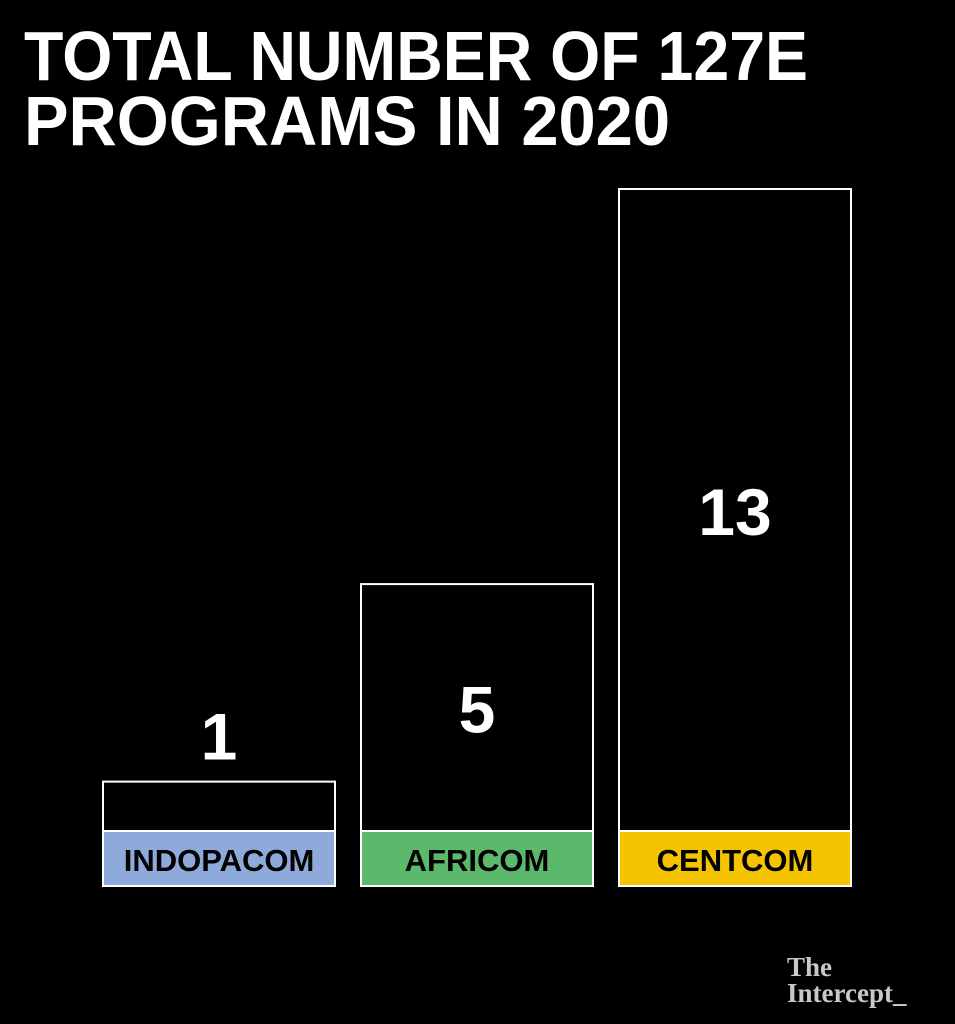  I want to click on category-label: CENTCOM, so click(735, 860).